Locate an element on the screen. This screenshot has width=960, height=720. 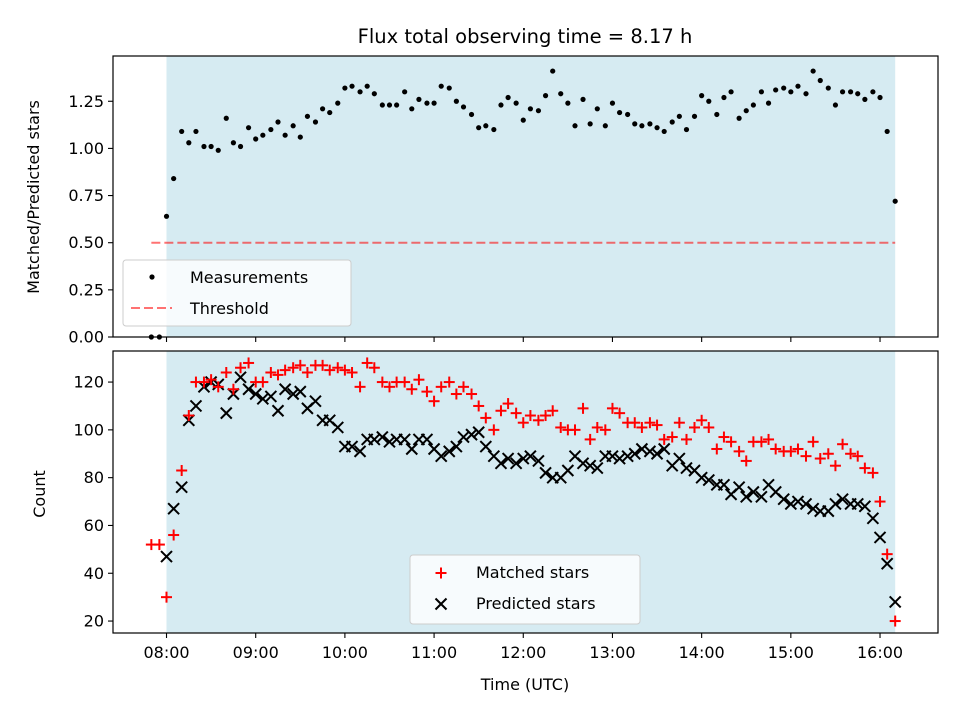
x-axis-label: Time (UTC) is located at coordinates (524, 684).